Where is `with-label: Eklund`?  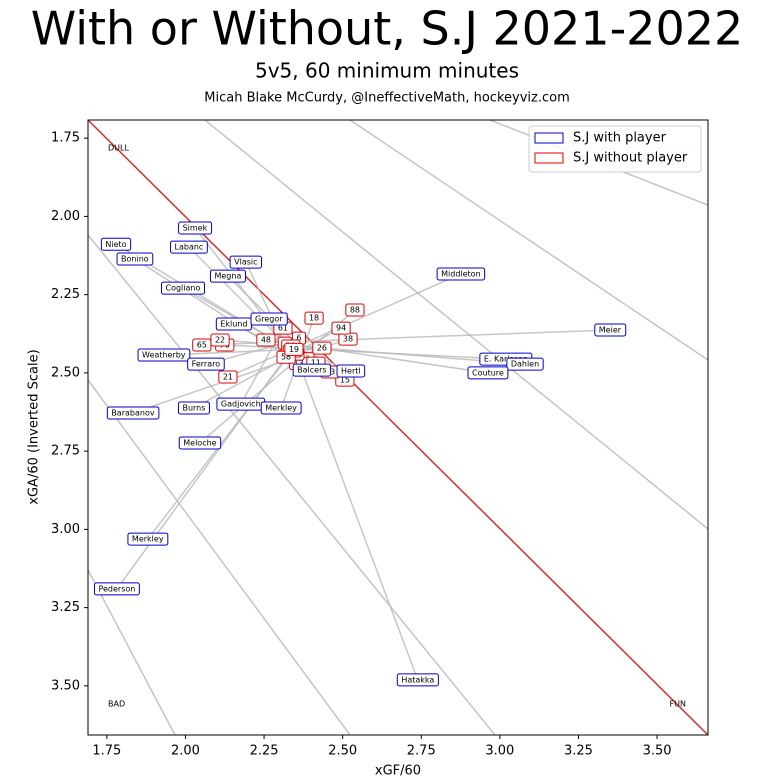
with-label: Eklund is located at coordinates (233, 324).